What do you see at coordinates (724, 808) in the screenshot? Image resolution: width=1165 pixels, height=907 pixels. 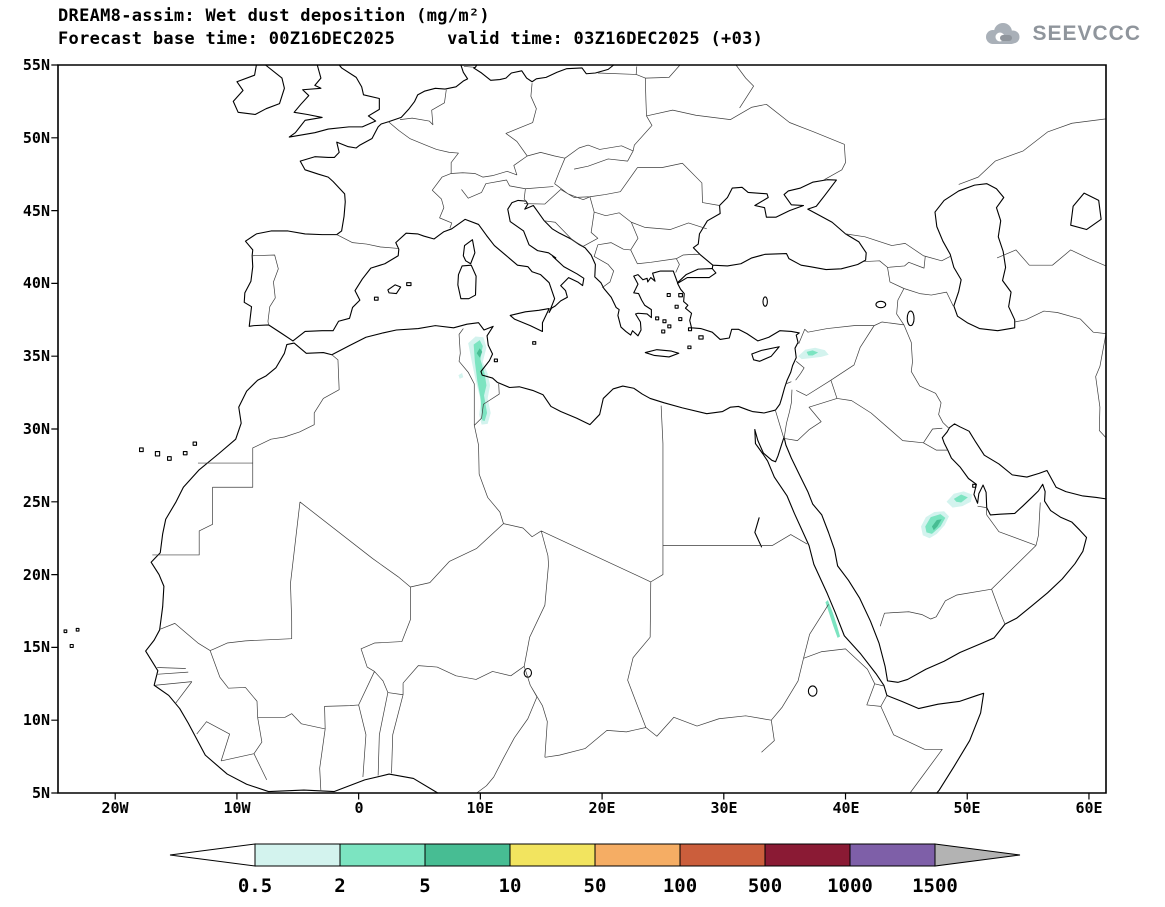 I see `x-axis-label-30e: 30E` at bounding box center [724, 808].